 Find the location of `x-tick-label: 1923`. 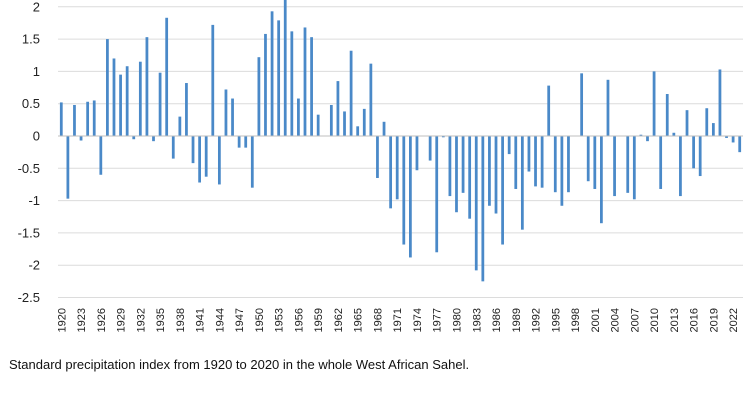

x-tick-label: 1923 is located at coordinates (82, 320).